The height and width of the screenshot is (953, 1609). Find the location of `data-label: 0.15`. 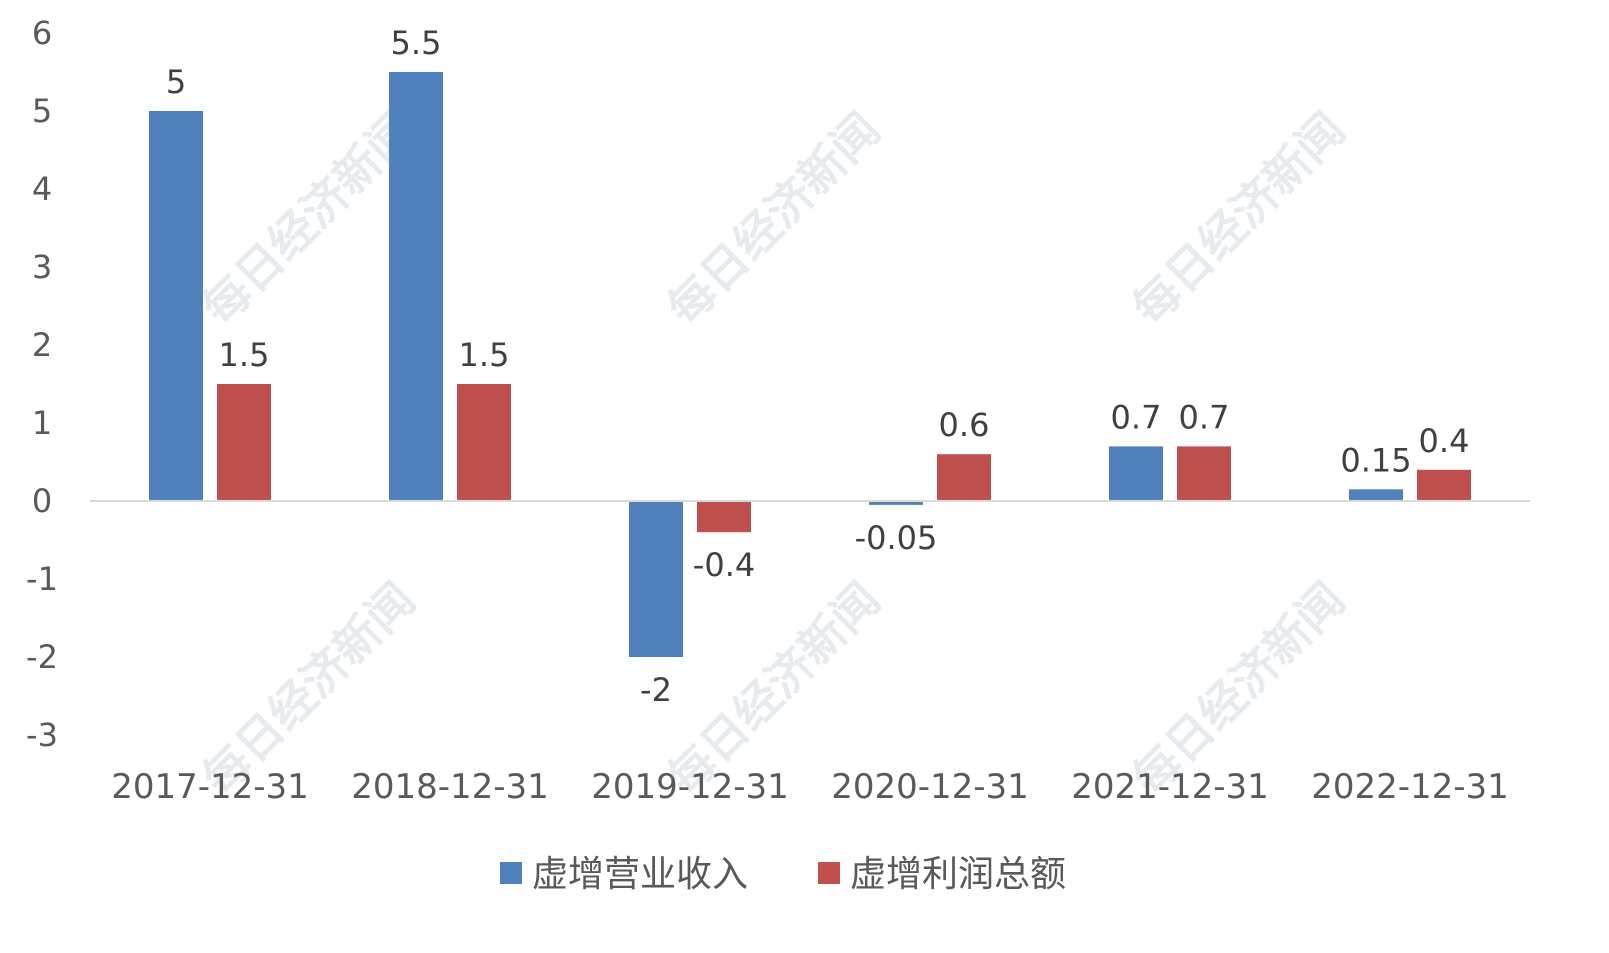

data-label: 0.15 is located at coordinates (1375, 460).